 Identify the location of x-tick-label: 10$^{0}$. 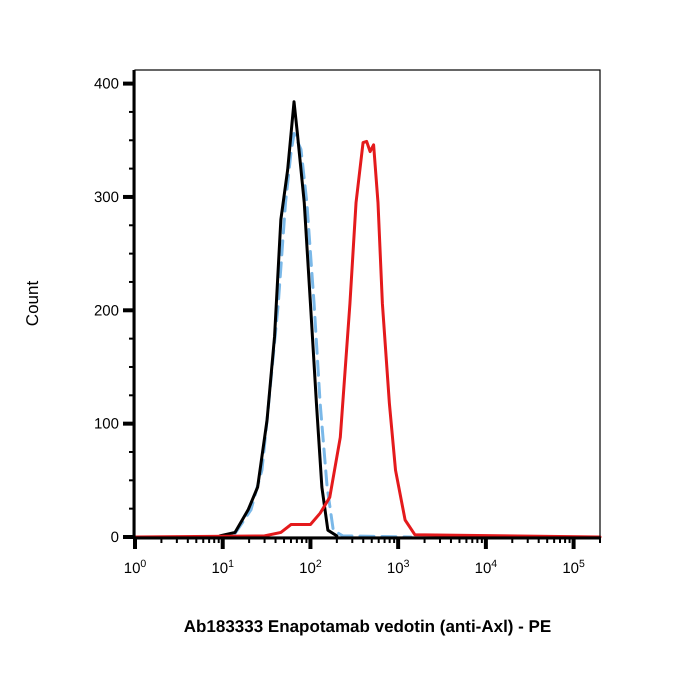
(135, 567).